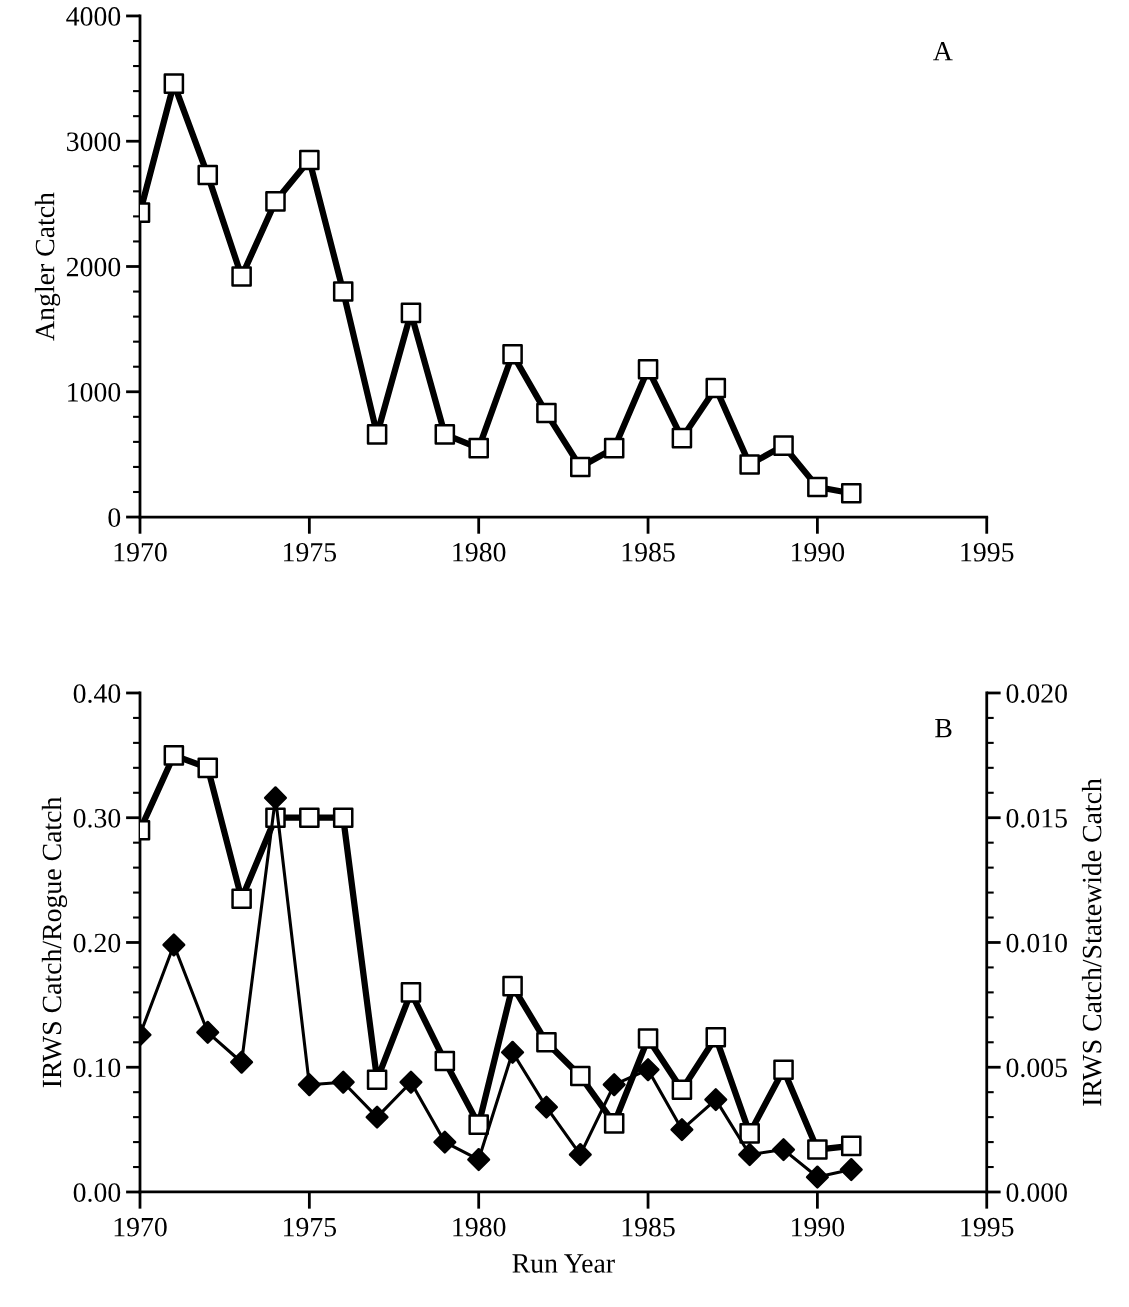 The image size is (1129, 1307). Describe the element at coordinates (1036, 1193) in the screenshot. I see `y2-tick-label: 0.000` at that location.